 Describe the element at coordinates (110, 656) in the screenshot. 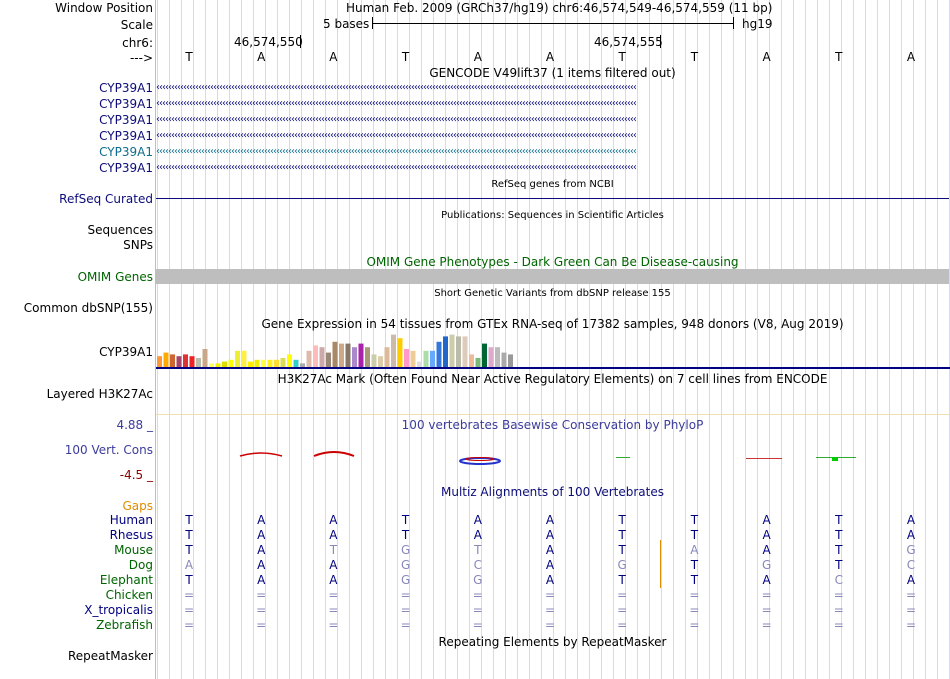

I see `repeatmasker-label: RepeatMasker` at that location.